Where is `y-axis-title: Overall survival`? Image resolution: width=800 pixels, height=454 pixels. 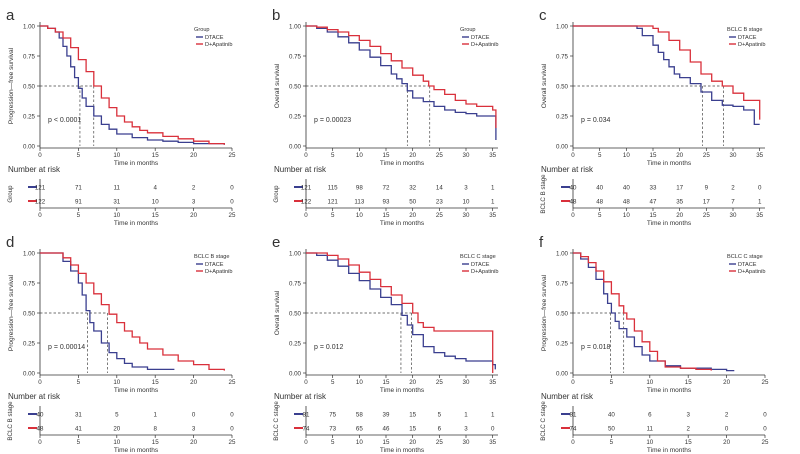 y-axis-title: Overall survival is located at coordinates (544, 85).